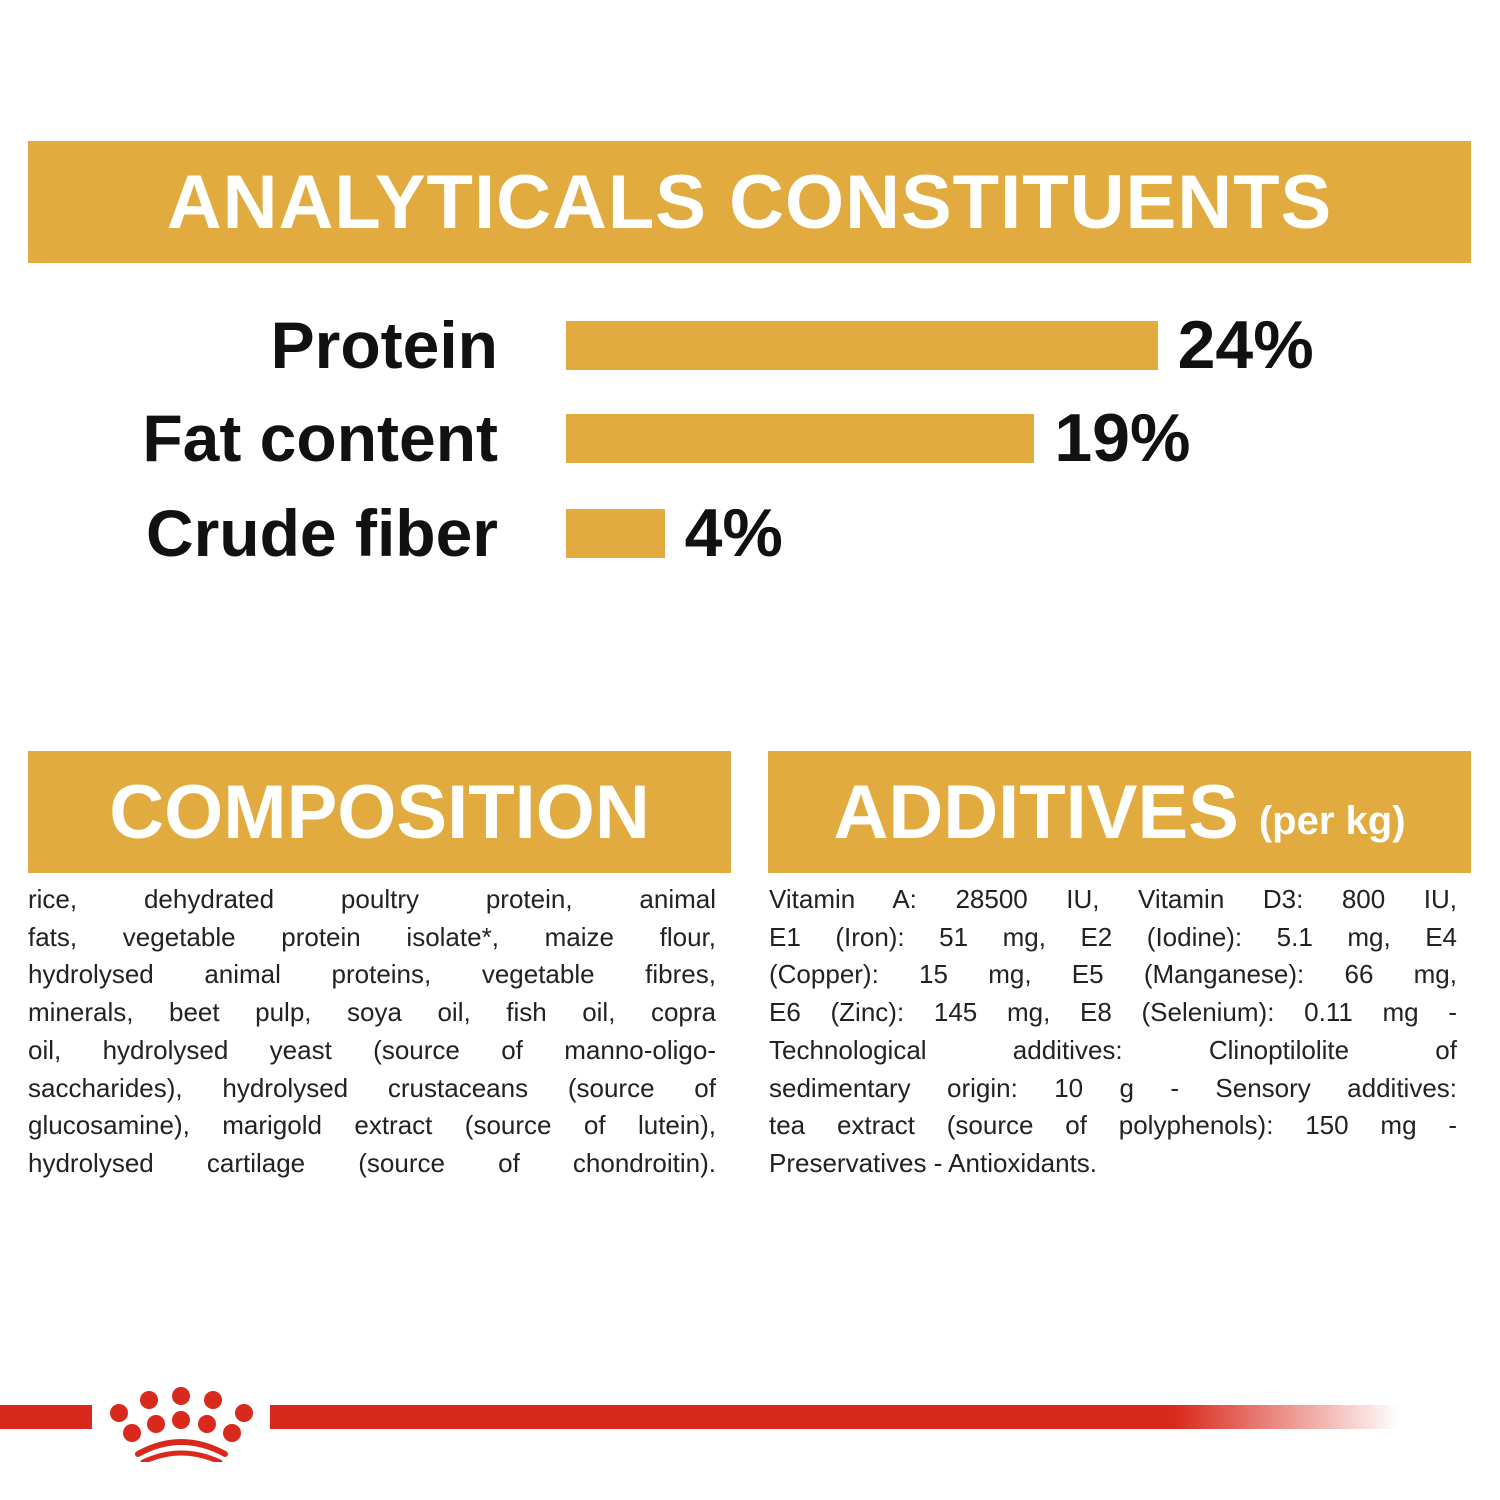  I want to click on brand-stripe-left, so click(46, 1417).